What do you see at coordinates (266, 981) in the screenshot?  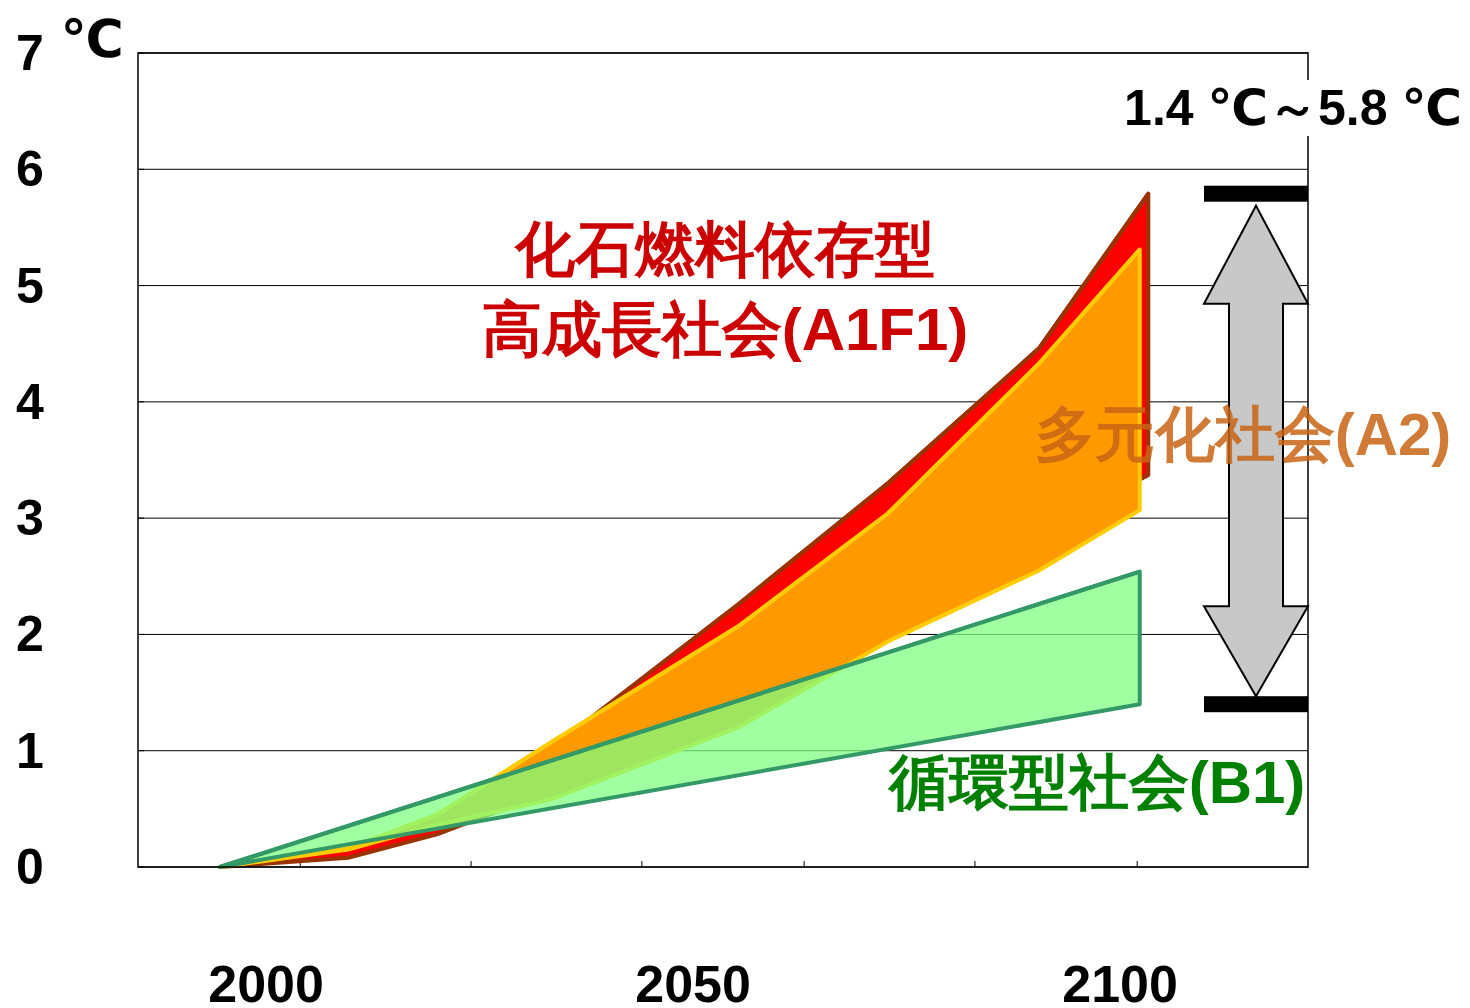 I see `x-tick-label: 2000` at bounding box center [266, 981].